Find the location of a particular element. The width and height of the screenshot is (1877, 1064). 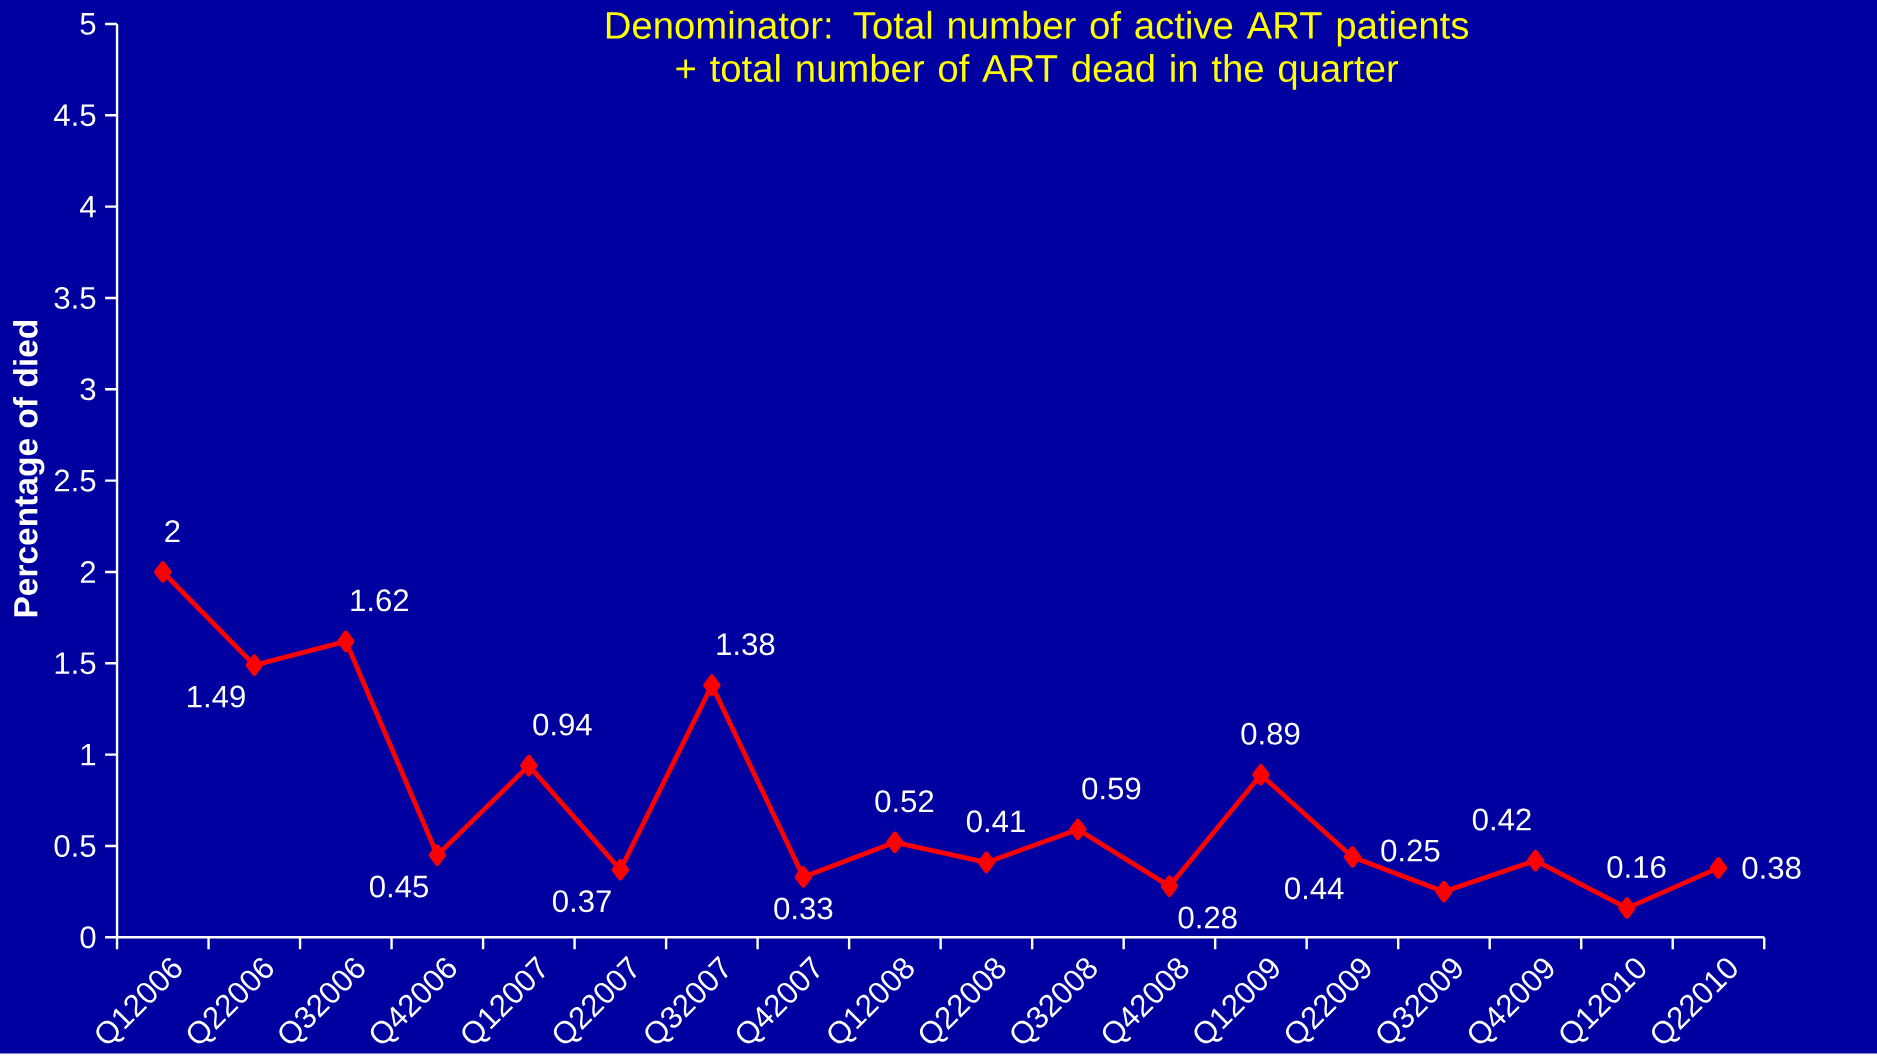

y-tick-label: 4.5 is located at coordinates (75, 115).